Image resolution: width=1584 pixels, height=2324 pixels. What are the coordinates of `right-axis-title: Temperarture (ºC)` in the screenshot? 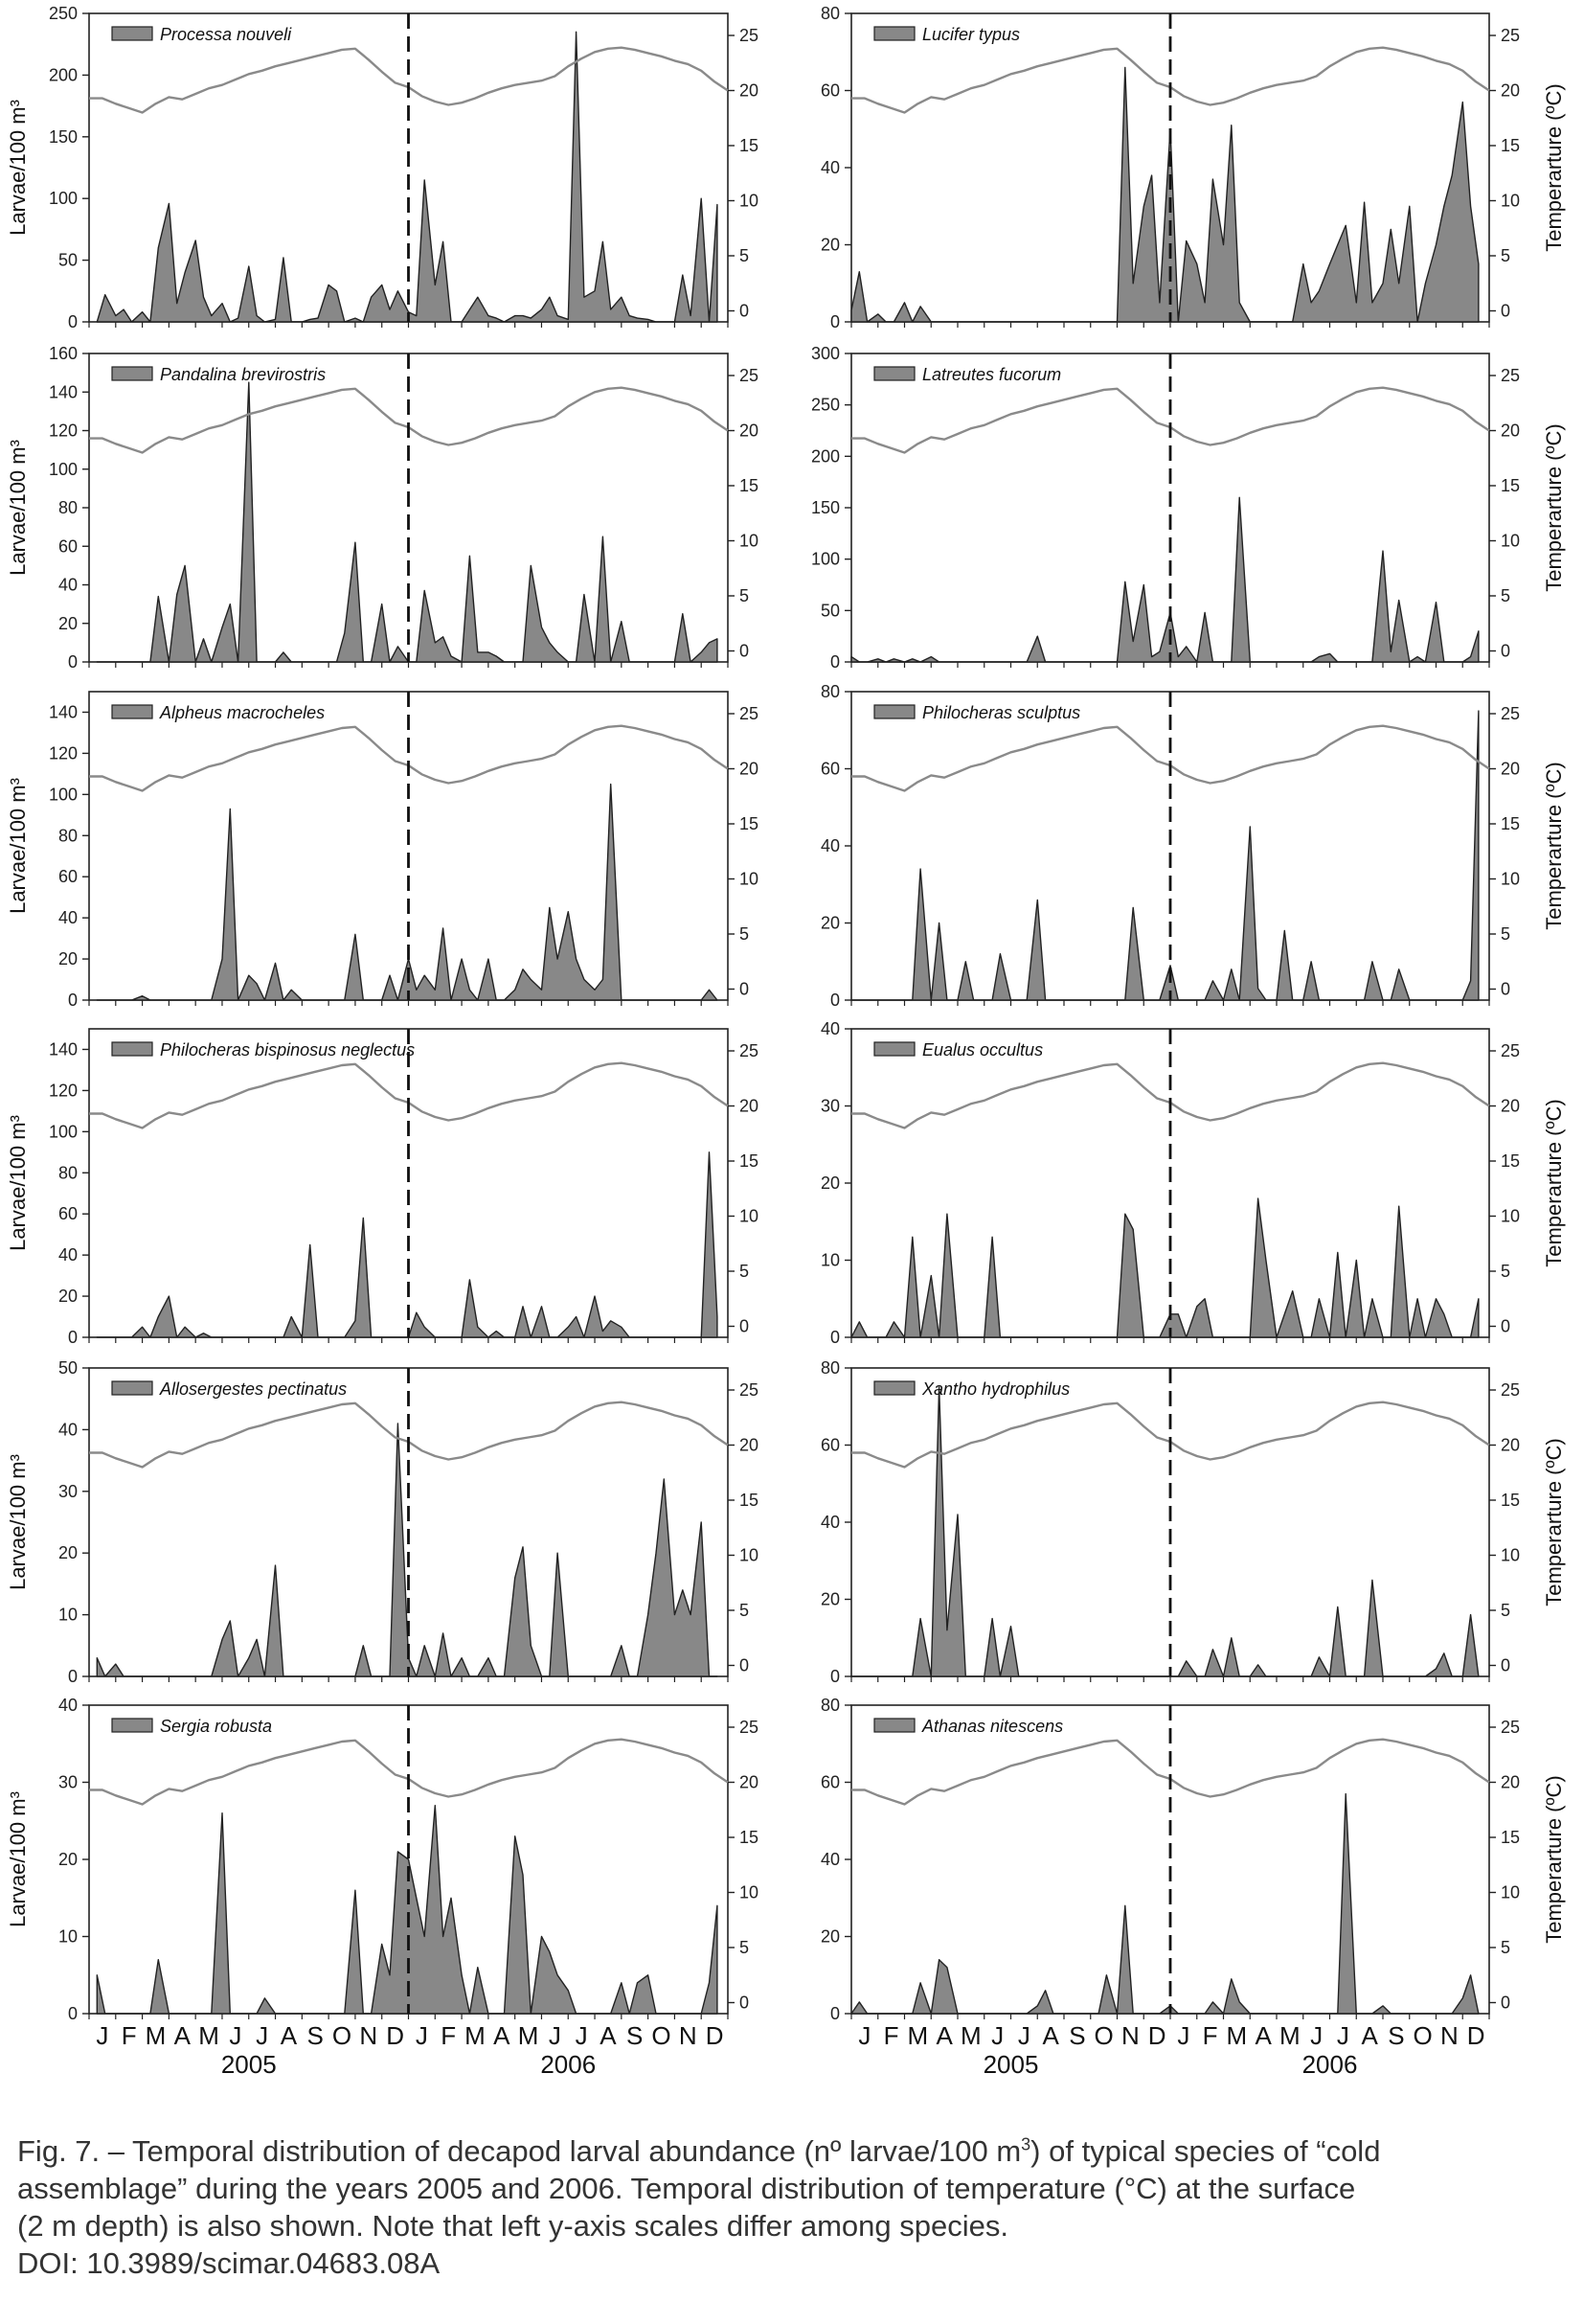 It's located at (1554, 1522).